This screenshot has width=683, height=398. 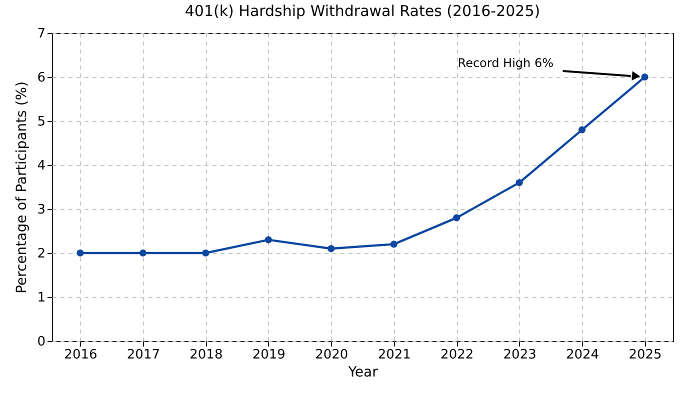 I want to click on x-tick-label: 2018, so click(x=206, y=355).